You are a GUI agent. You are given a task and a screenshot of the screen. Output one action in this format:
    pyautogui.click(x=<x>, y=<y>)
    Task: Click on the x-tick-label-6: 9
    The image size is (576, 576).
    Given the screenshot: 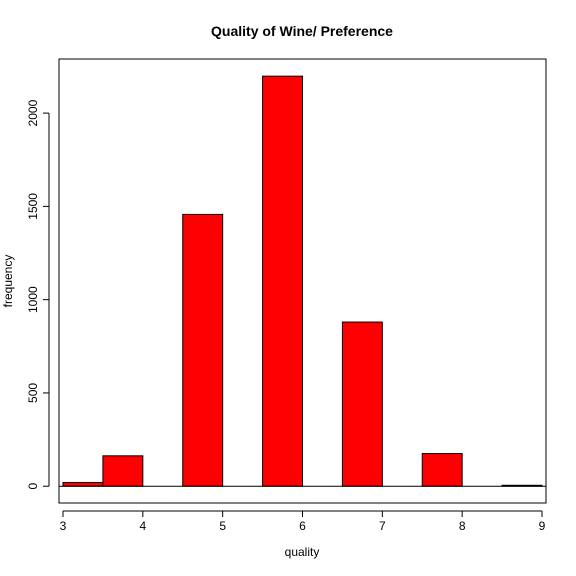 What is the action you would take?
    pyautogui.click(x=542, y=526)
    